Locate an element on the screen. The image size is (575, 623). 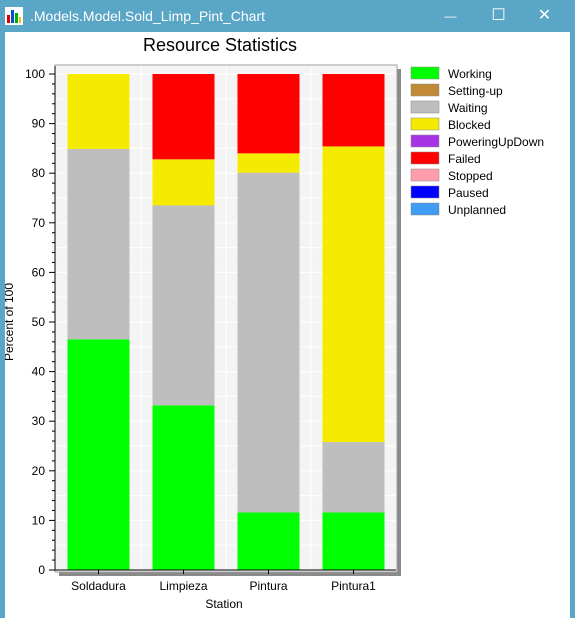
bar-segment-failed-limpieza is located at coordinates (184, 116).